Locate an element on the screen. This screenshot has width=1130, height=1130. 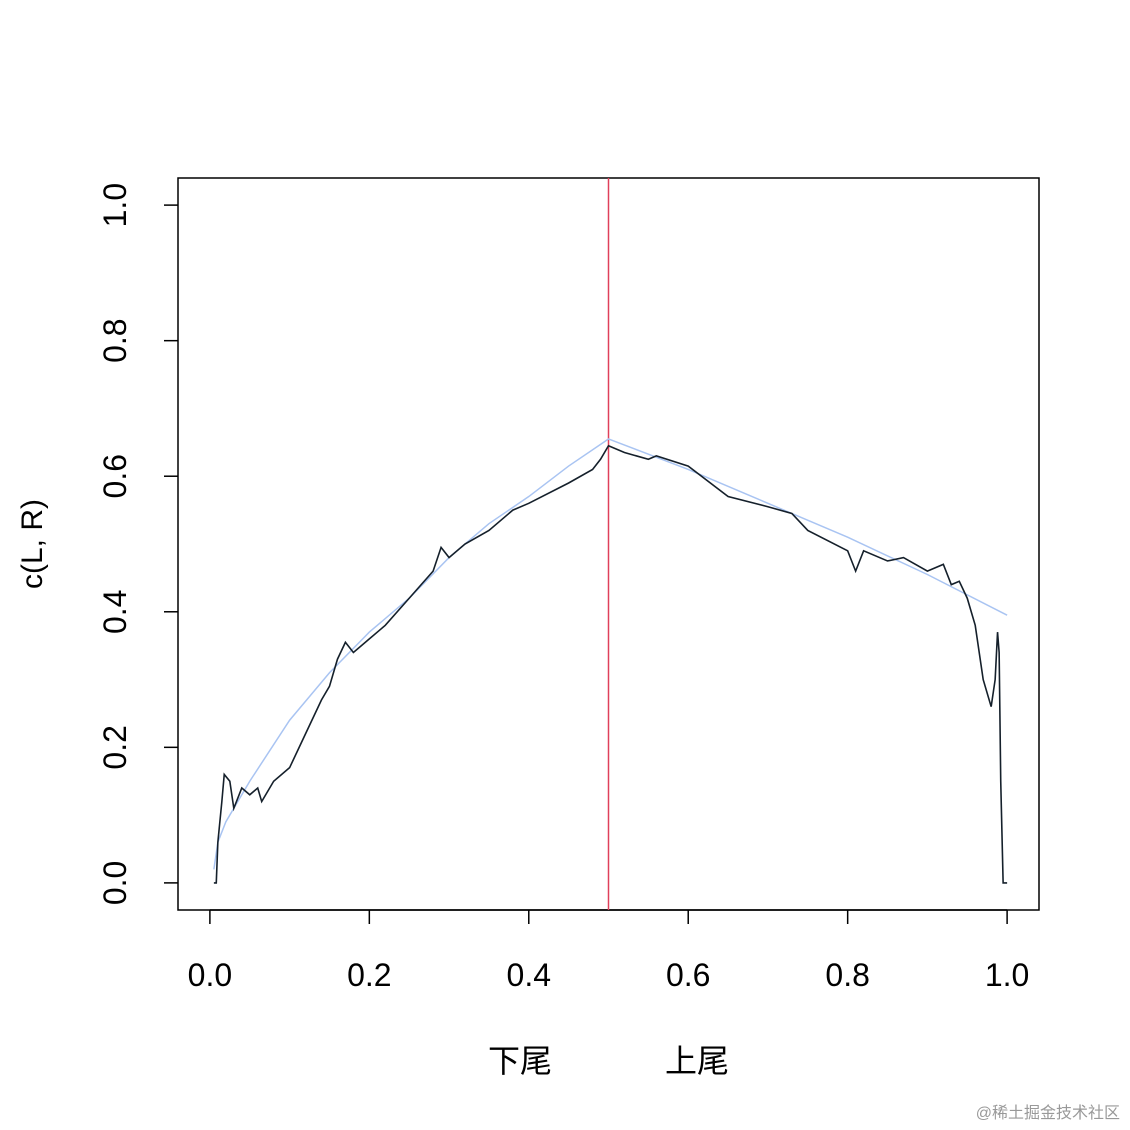
y-tick-label: 0.4 is located at coordinates (115, 612).